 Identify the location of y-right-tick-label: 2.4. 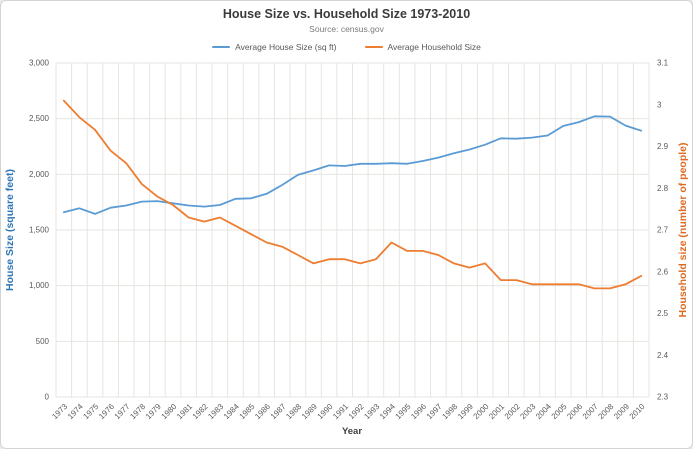
(663, 355).